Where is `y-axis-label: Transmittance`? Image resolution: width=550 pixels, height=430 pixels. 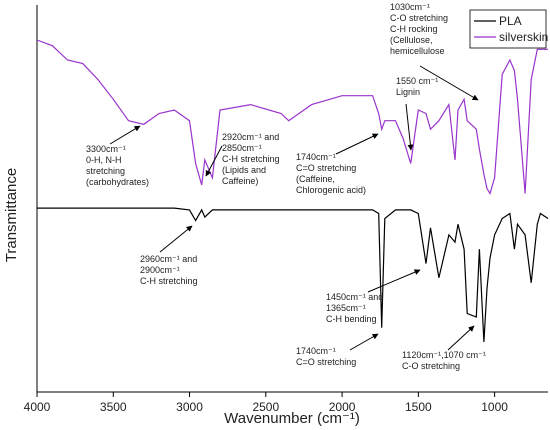
y-axis-label: Transmittance is located at coordinates (11, 215).